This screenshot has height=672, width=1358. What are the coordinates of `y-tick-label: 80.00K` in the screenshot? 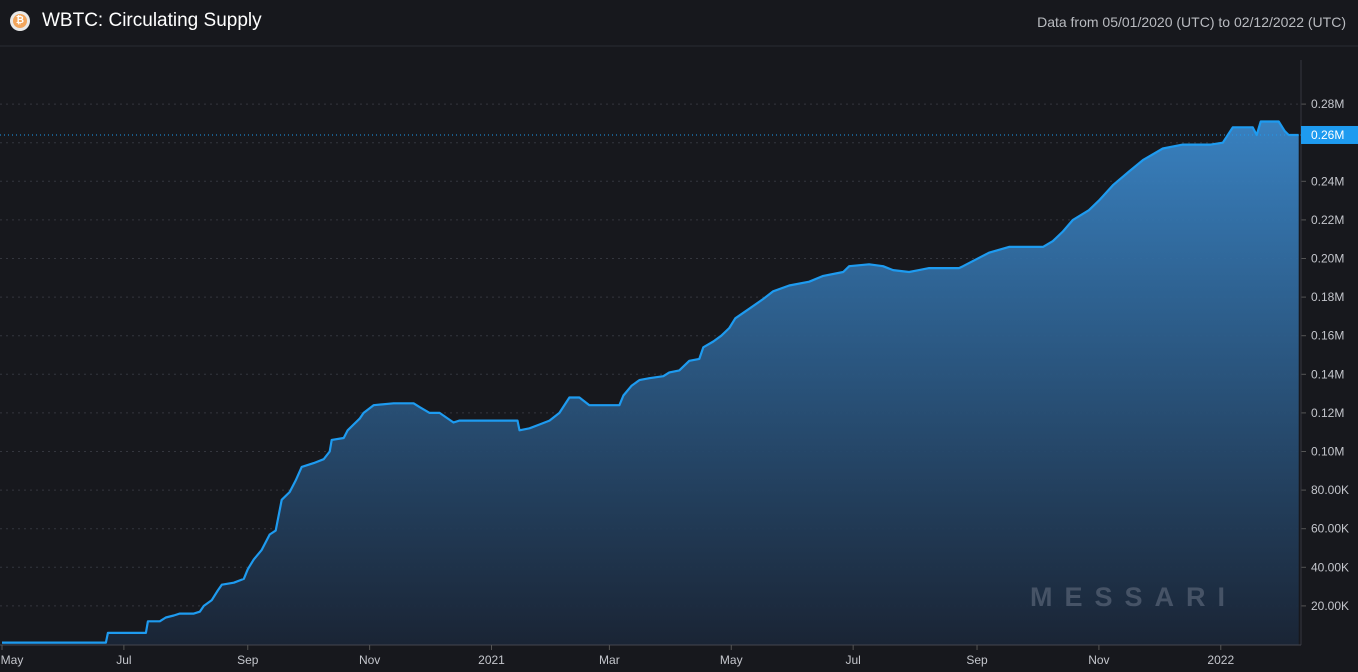 It's located at (1330, 490).